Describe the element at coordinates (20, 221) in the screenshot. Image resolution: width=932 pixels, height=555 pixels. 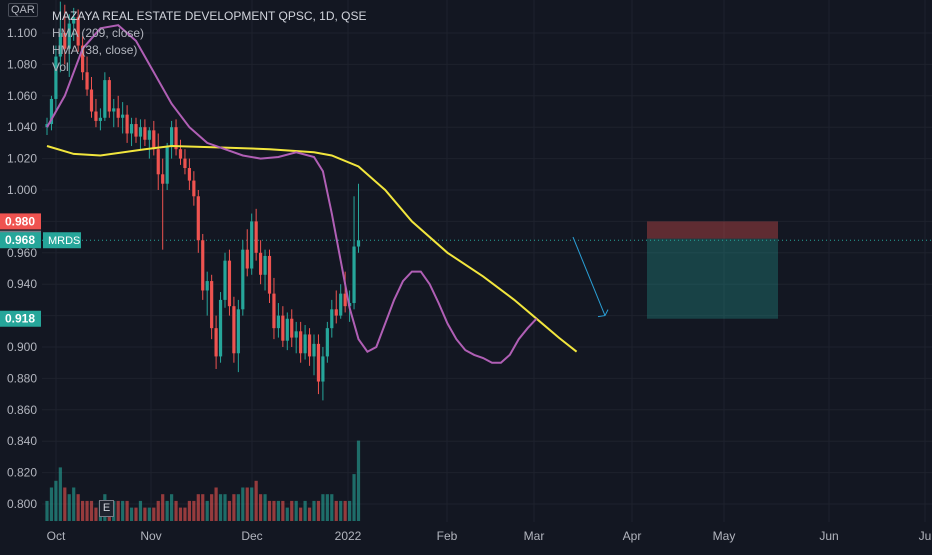
I see `price-tag` at that location.